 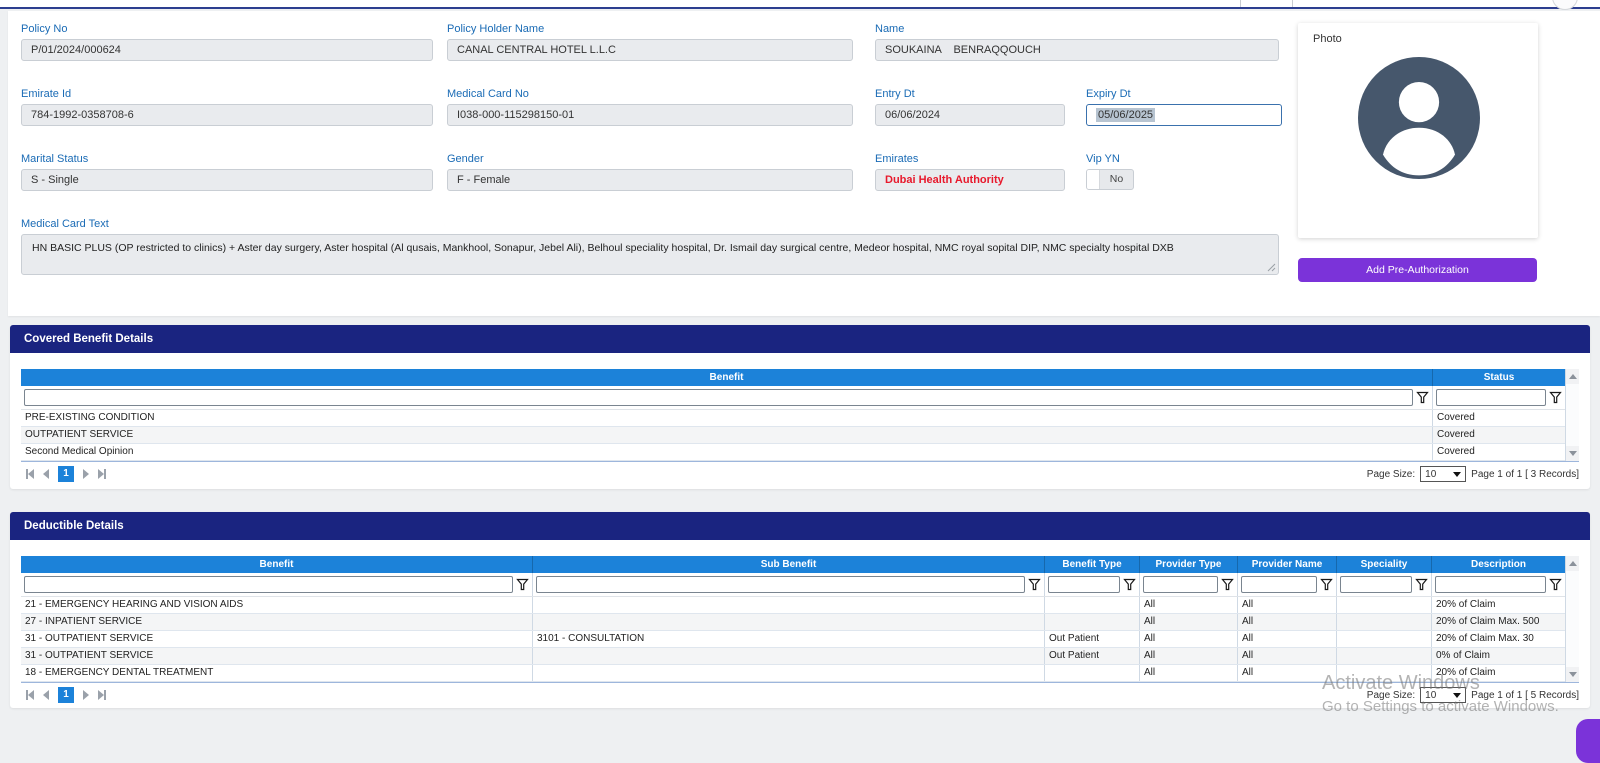 What do you see at coordinates (1287, 564) in the screenshot?
I see `deduct-col-provider-name: Provider Name` at bounding box center [1287, 564].